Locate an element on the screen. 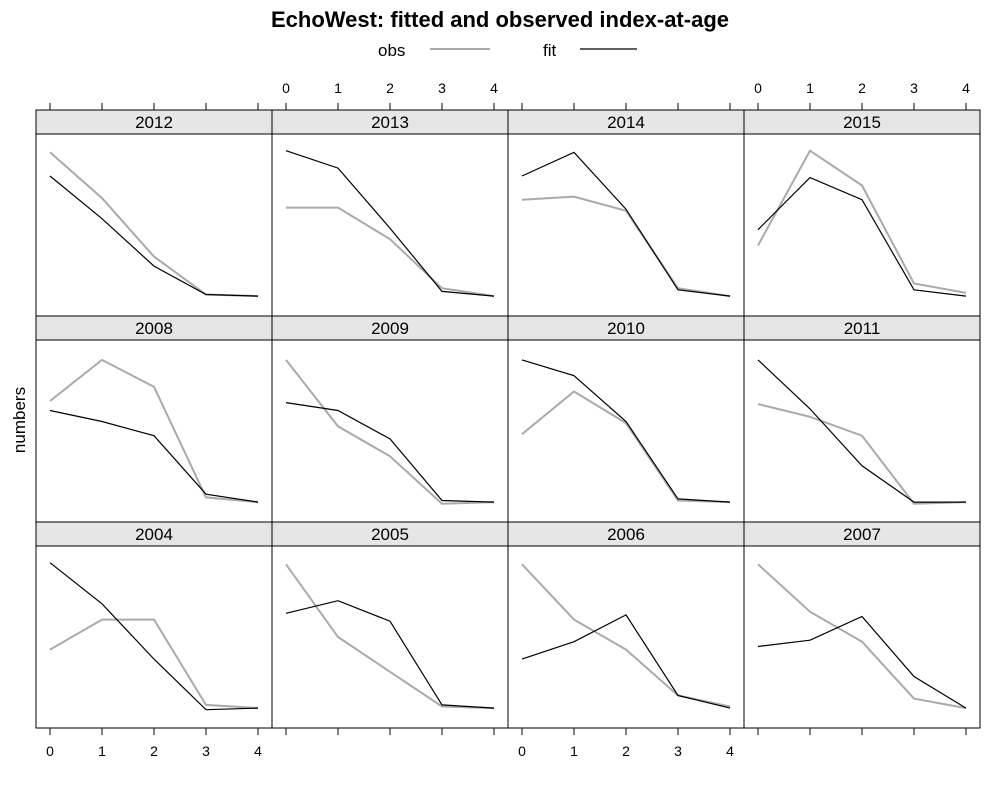 This screenshot has width=1000, height=800. panel-frame-2004 is located at coordinates (154, 637).